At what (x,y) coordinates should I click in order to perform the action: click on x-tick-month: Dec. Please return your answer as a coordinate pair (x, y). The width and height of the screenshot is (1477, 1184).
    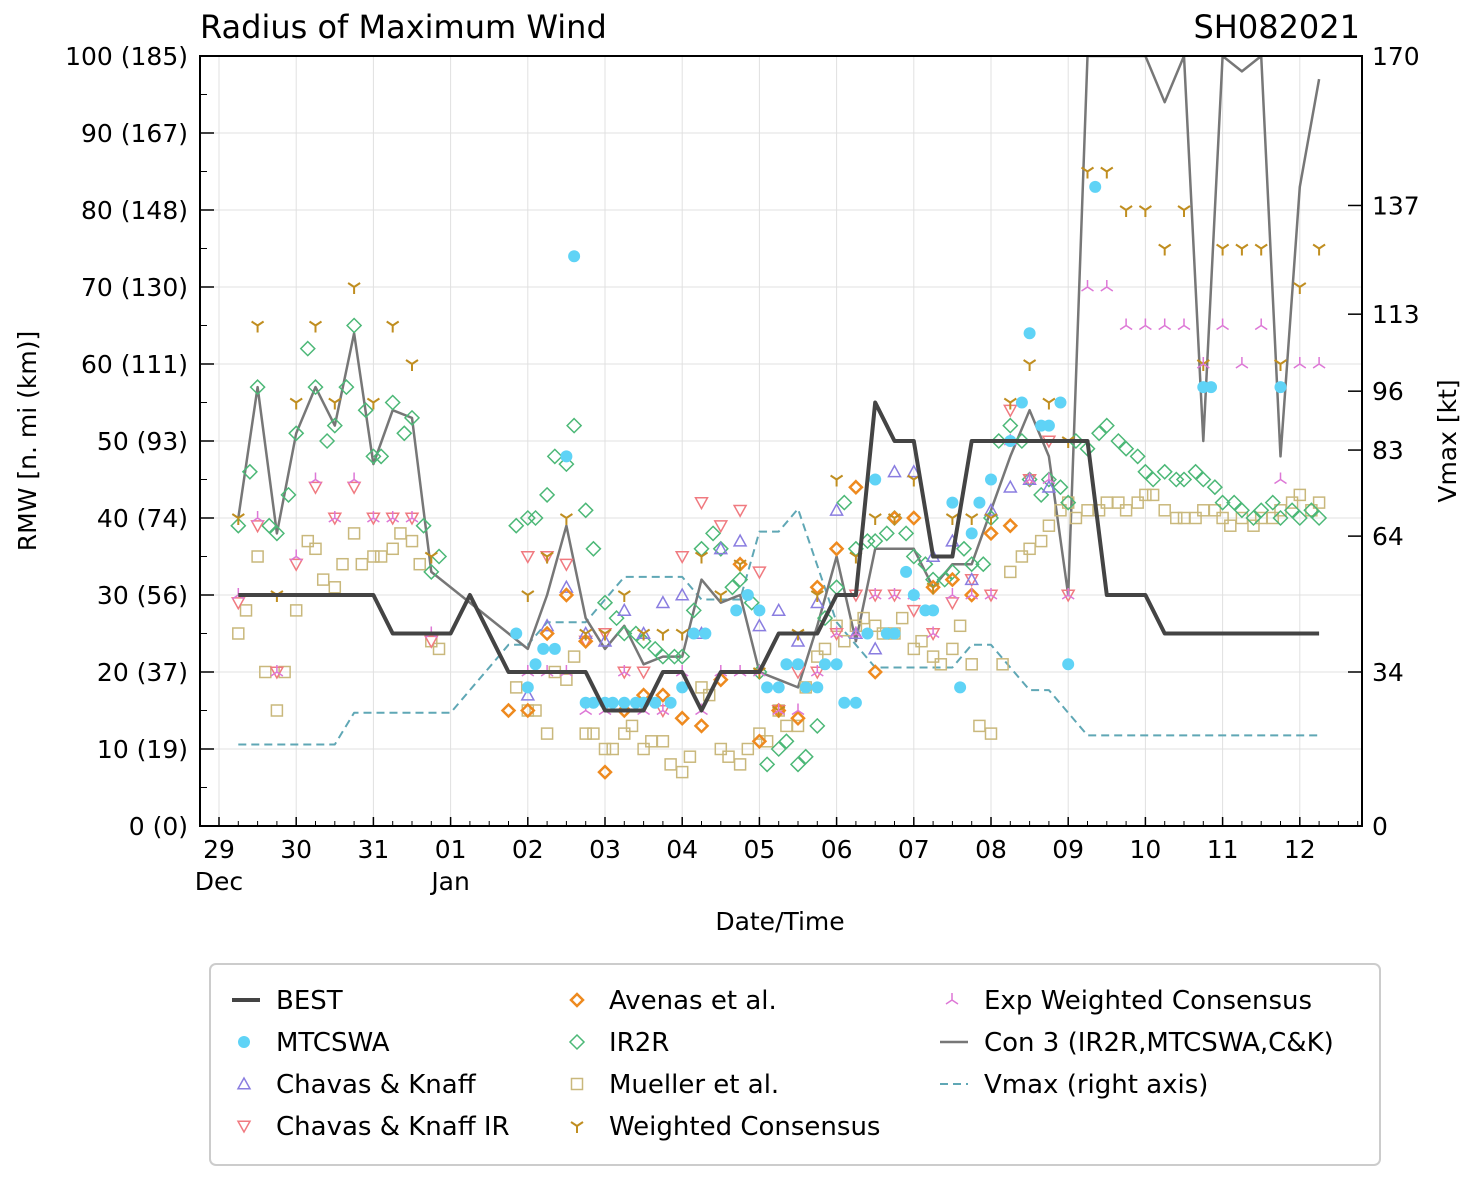
    Looking at the image, I should click on (219, 881).